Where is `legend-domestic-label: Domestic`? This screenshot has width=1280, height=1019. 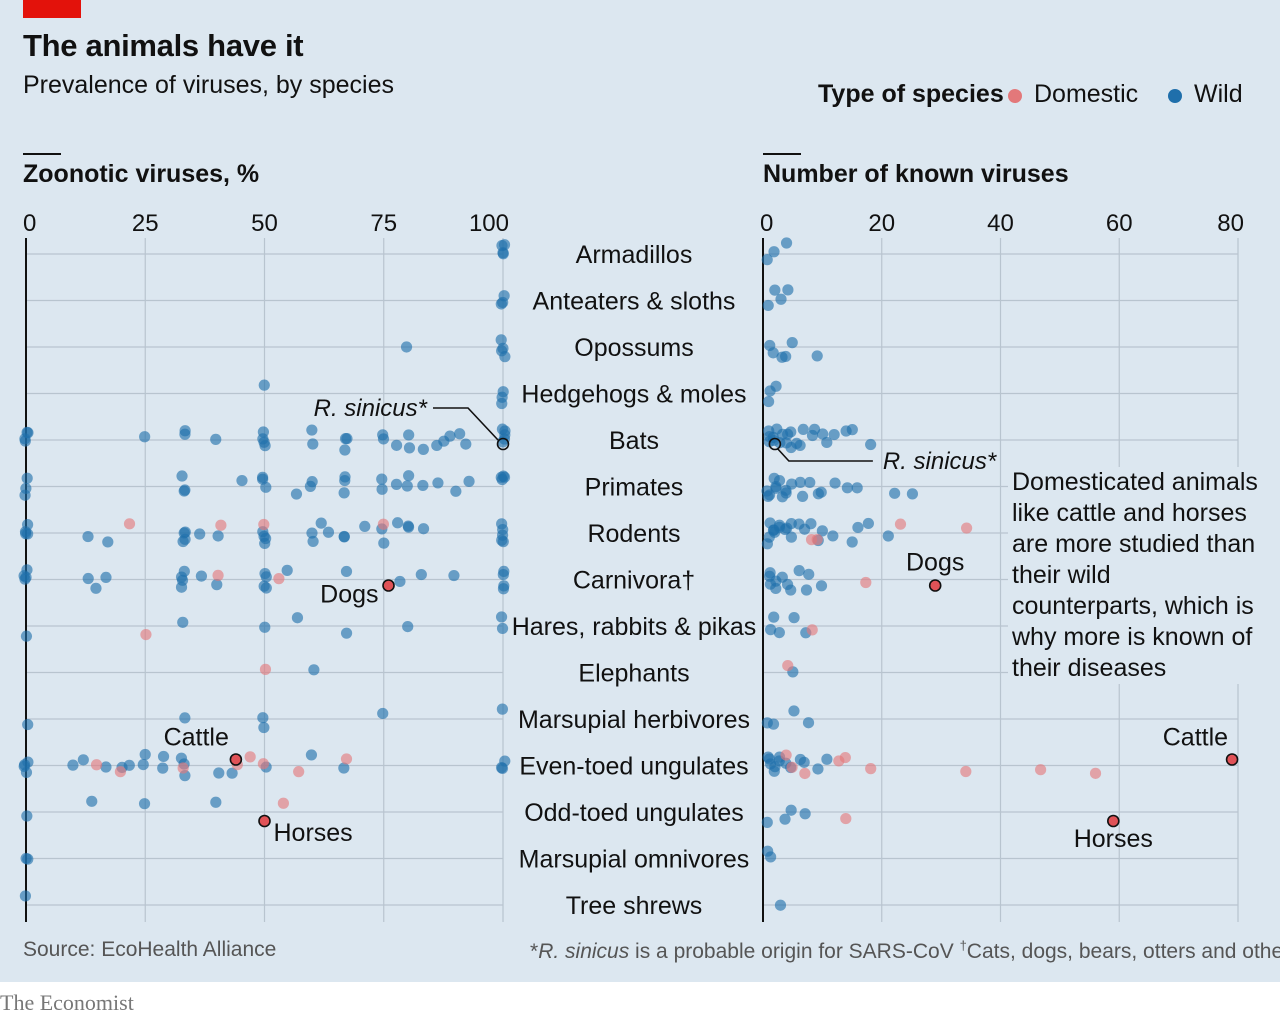
legend-domestic-label: Domestic is located at coordinates (1086, 94).